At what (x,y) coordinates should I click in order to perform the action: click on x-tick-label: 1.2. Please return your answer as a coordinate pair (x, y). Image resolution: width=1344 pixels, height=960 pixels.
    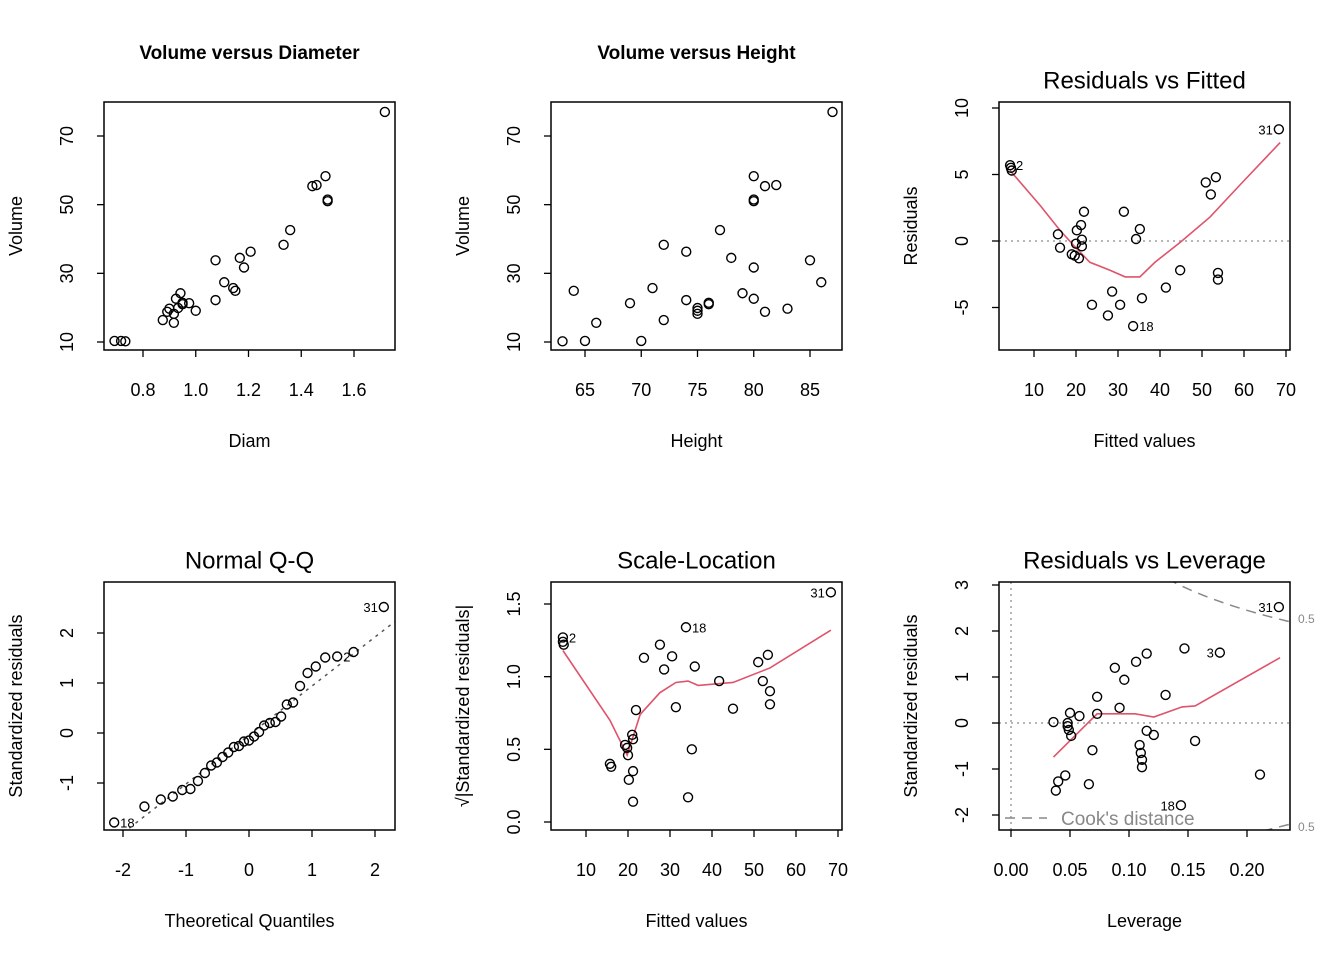
    Looking at the image, I should click on (248, 390).